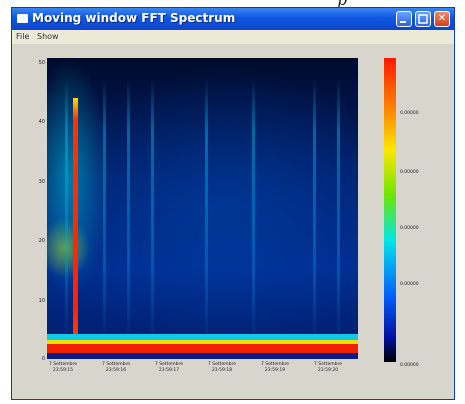 The width and height of the screenshot is (465, 404). What do you see at coordinates (232, 4) in the screenshot?
I see `page-caption-strip: p` at bounding box center [232, 4].